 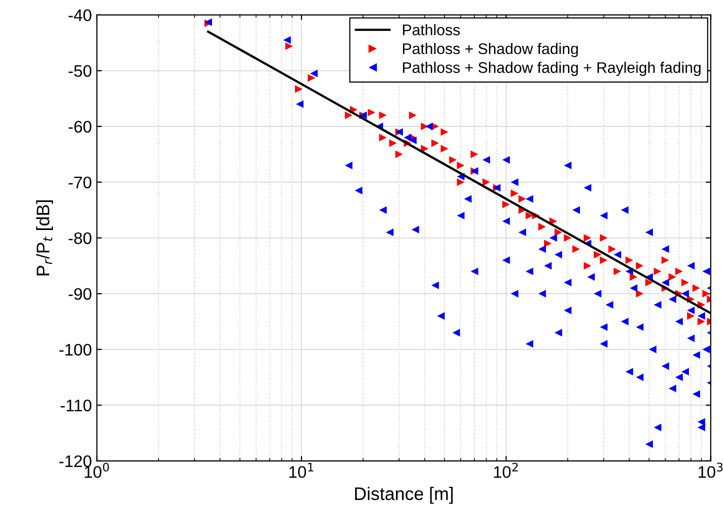 What do you see at coordinates (80, 71) in the screenshot?
I see `y-tick-label: -50` at bounding box center [80, 71].